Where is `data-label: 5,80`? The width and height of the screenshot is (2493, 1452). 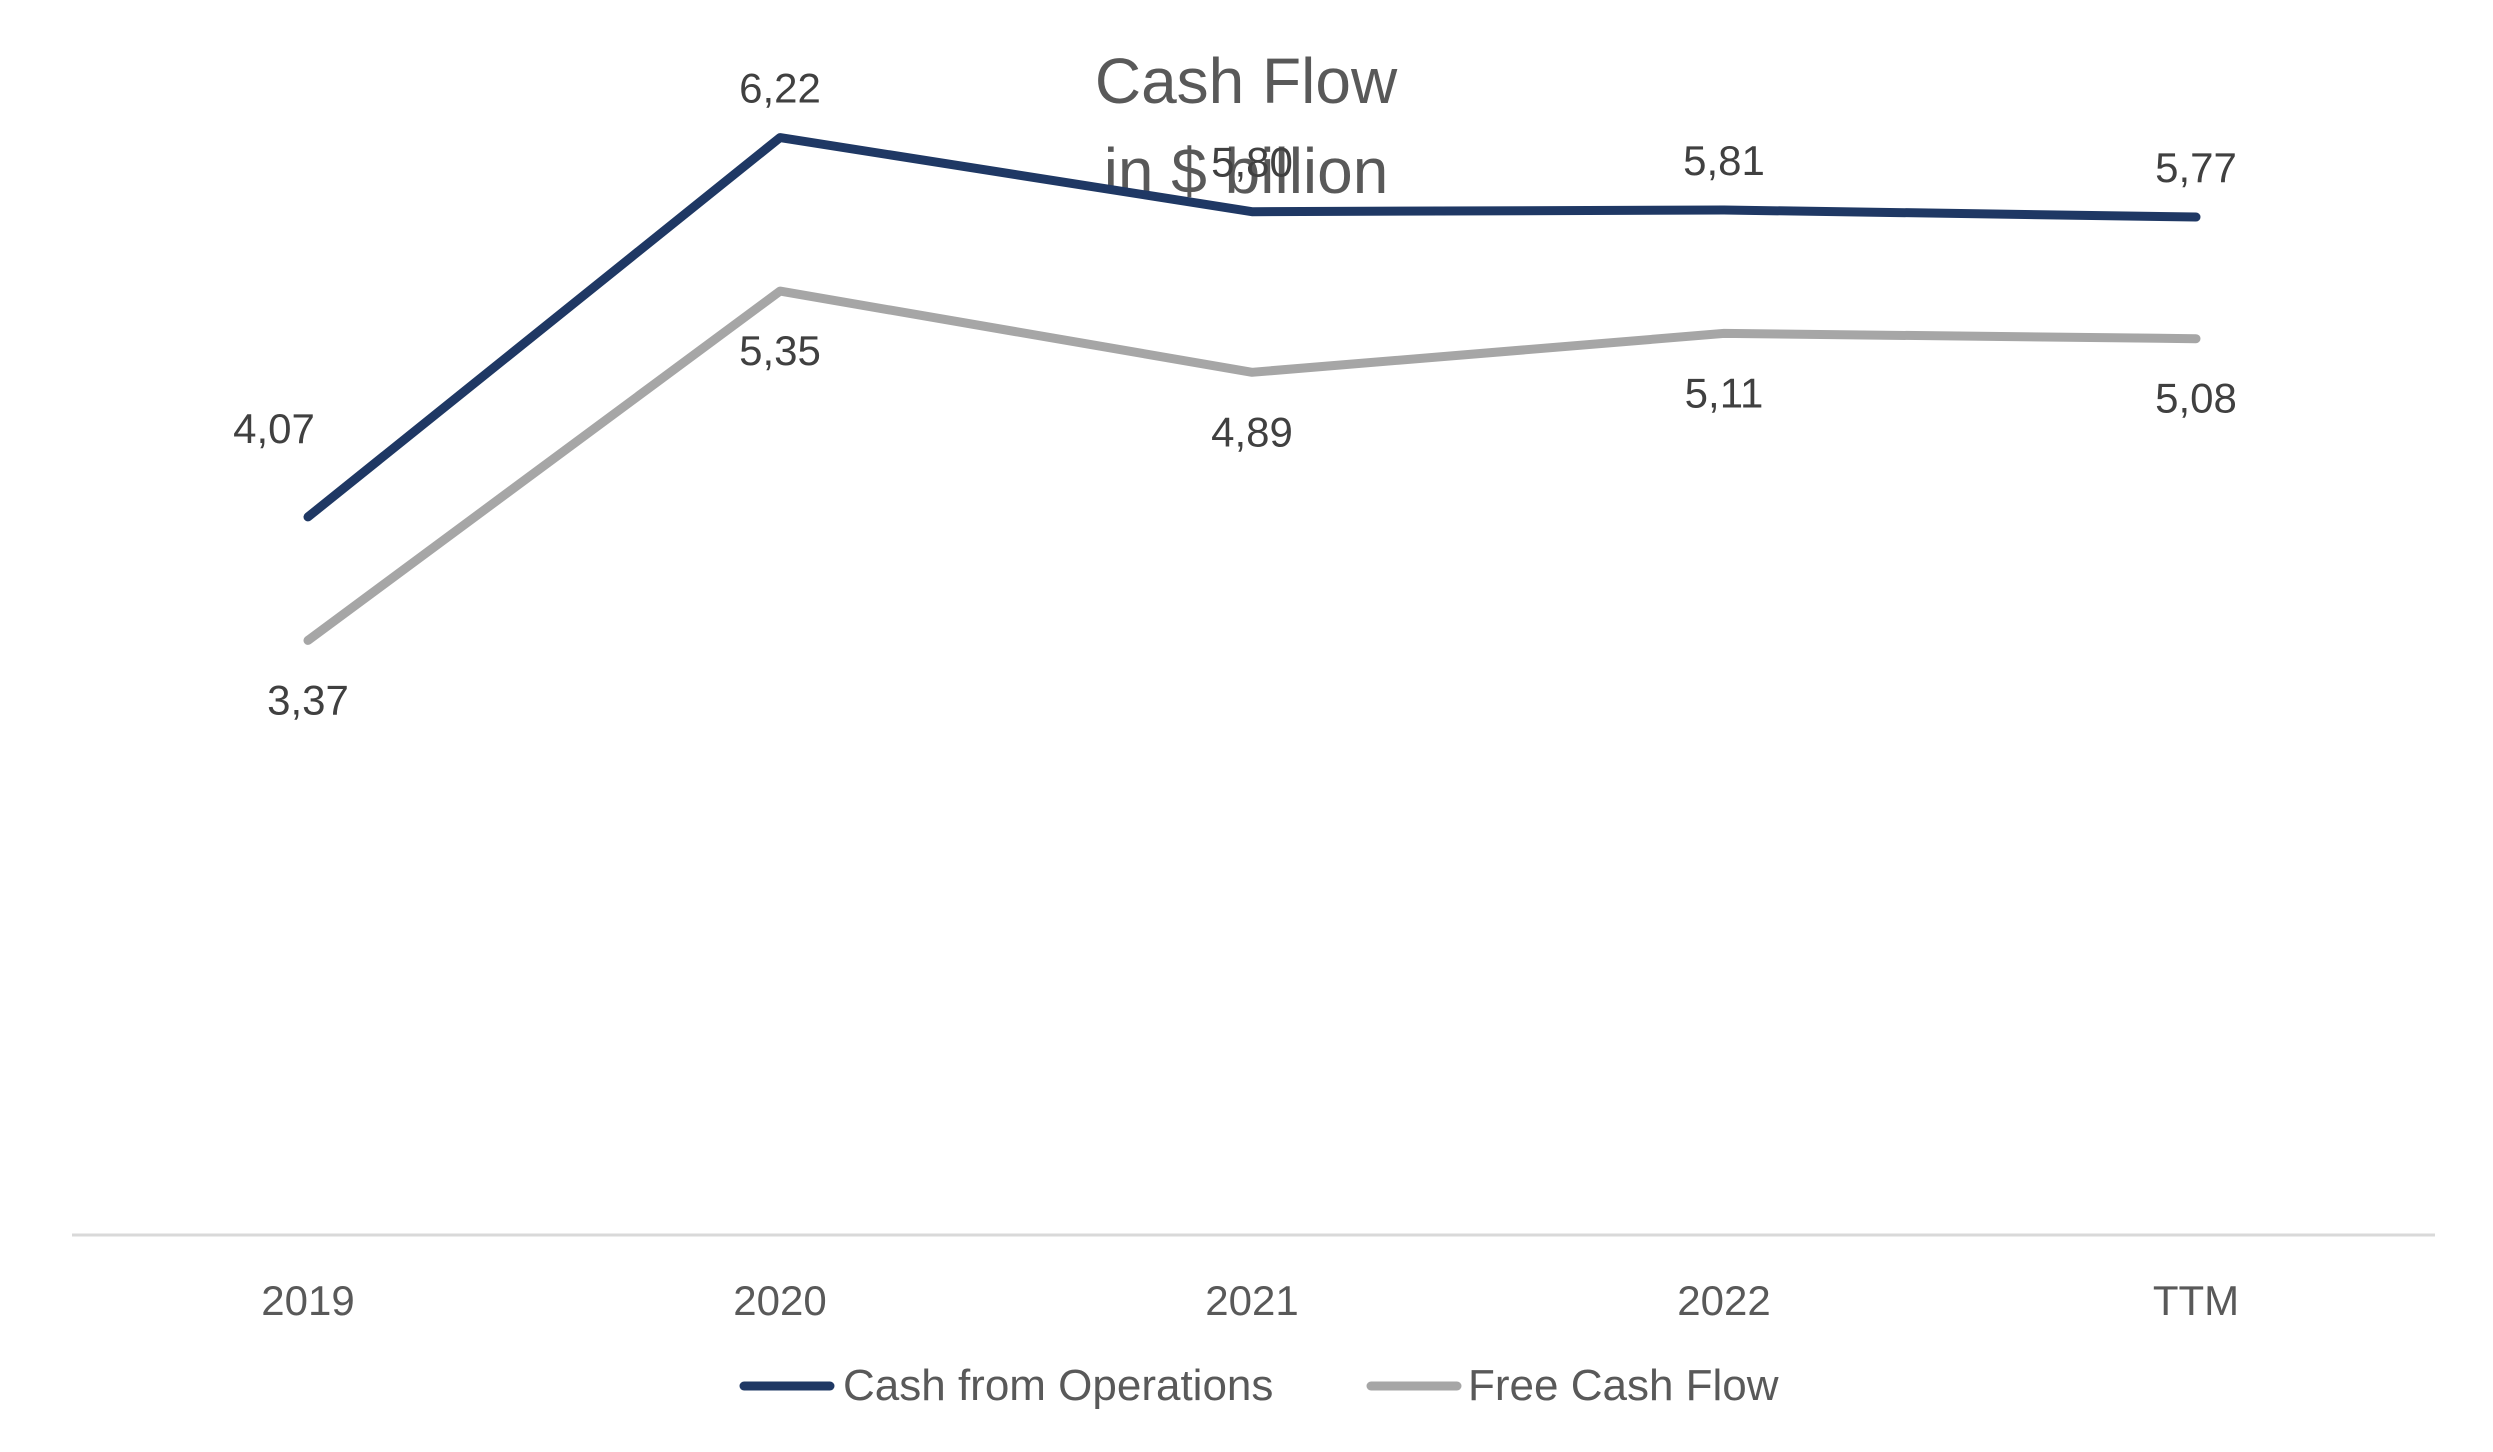 data-label: 5,80 is located at coordinates (1252, 162).